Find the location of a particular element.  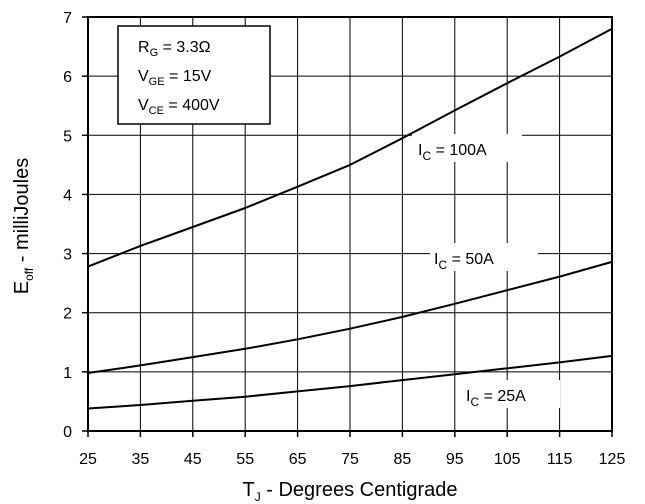

x-axis-label: TJ - Degrees Centigrade is located at coordinates (350, 491).